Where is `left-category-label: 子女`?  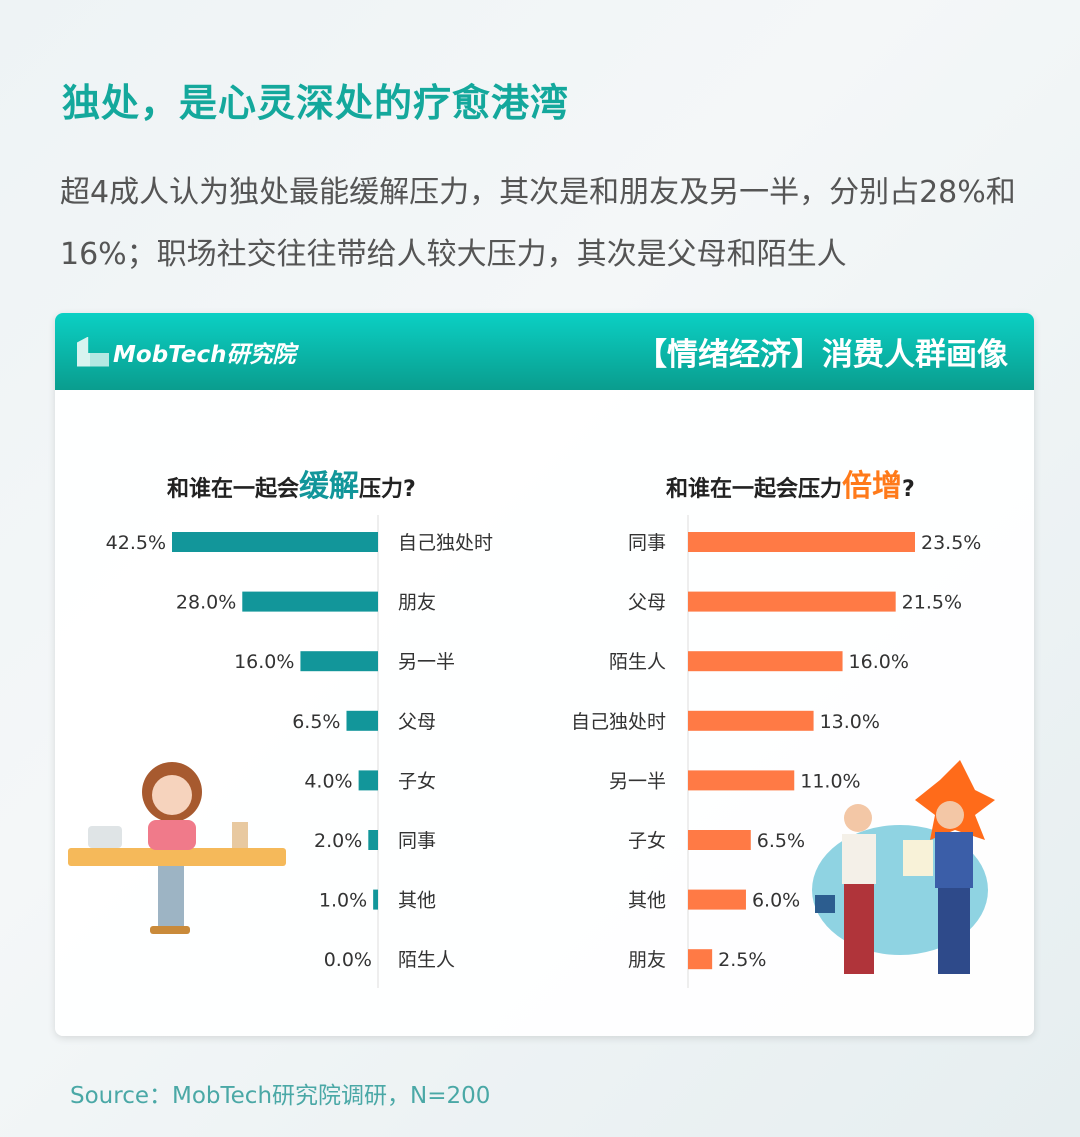 left-category-label: 子女 is located at coordinates (417, 781).